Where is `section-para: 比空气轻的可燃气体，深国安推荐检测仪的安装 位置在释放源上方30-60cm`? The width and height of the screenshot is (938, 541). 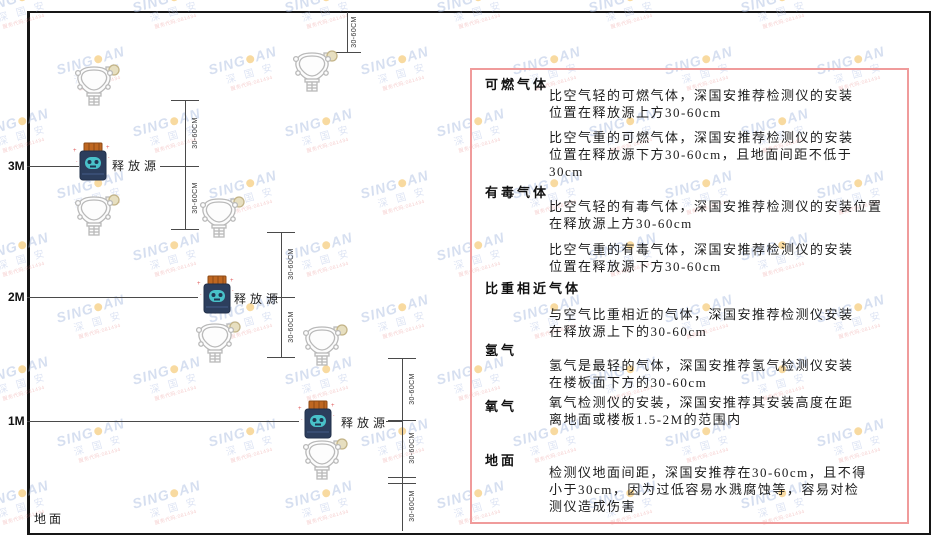
section-para: 比空气轻的可燃气体，深国安推荐检测仪的安装 位置在释放源上方30-60cm is located at coordinates (701, 104).